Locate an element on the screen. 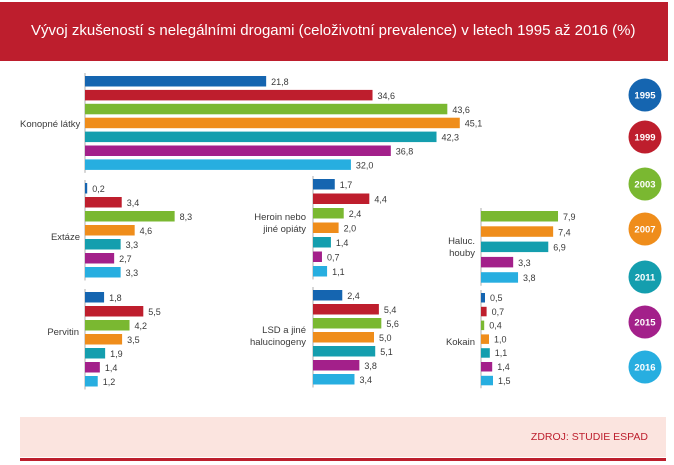 The image size is (674, 465). category-label-line: houby is located at coordinates (462, 253).